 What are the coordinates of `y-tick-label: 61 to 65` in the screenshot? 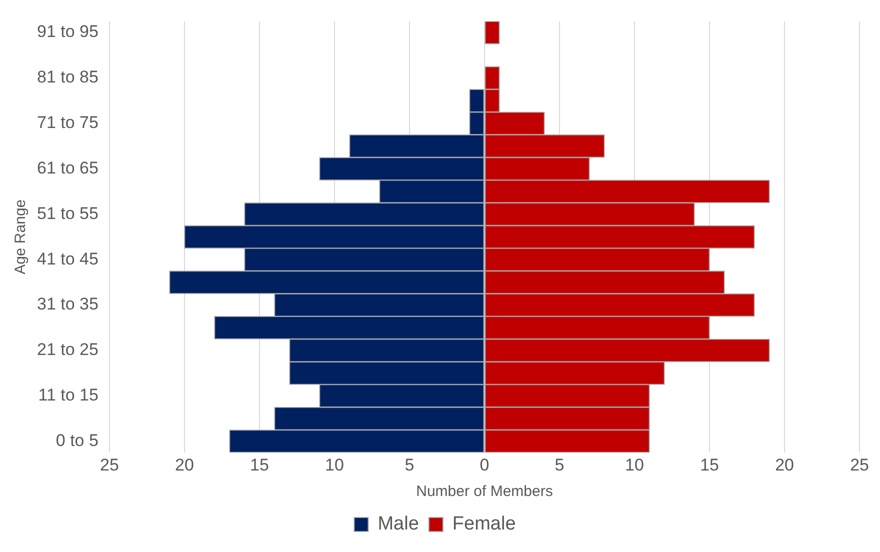 It's located at (67, 168).